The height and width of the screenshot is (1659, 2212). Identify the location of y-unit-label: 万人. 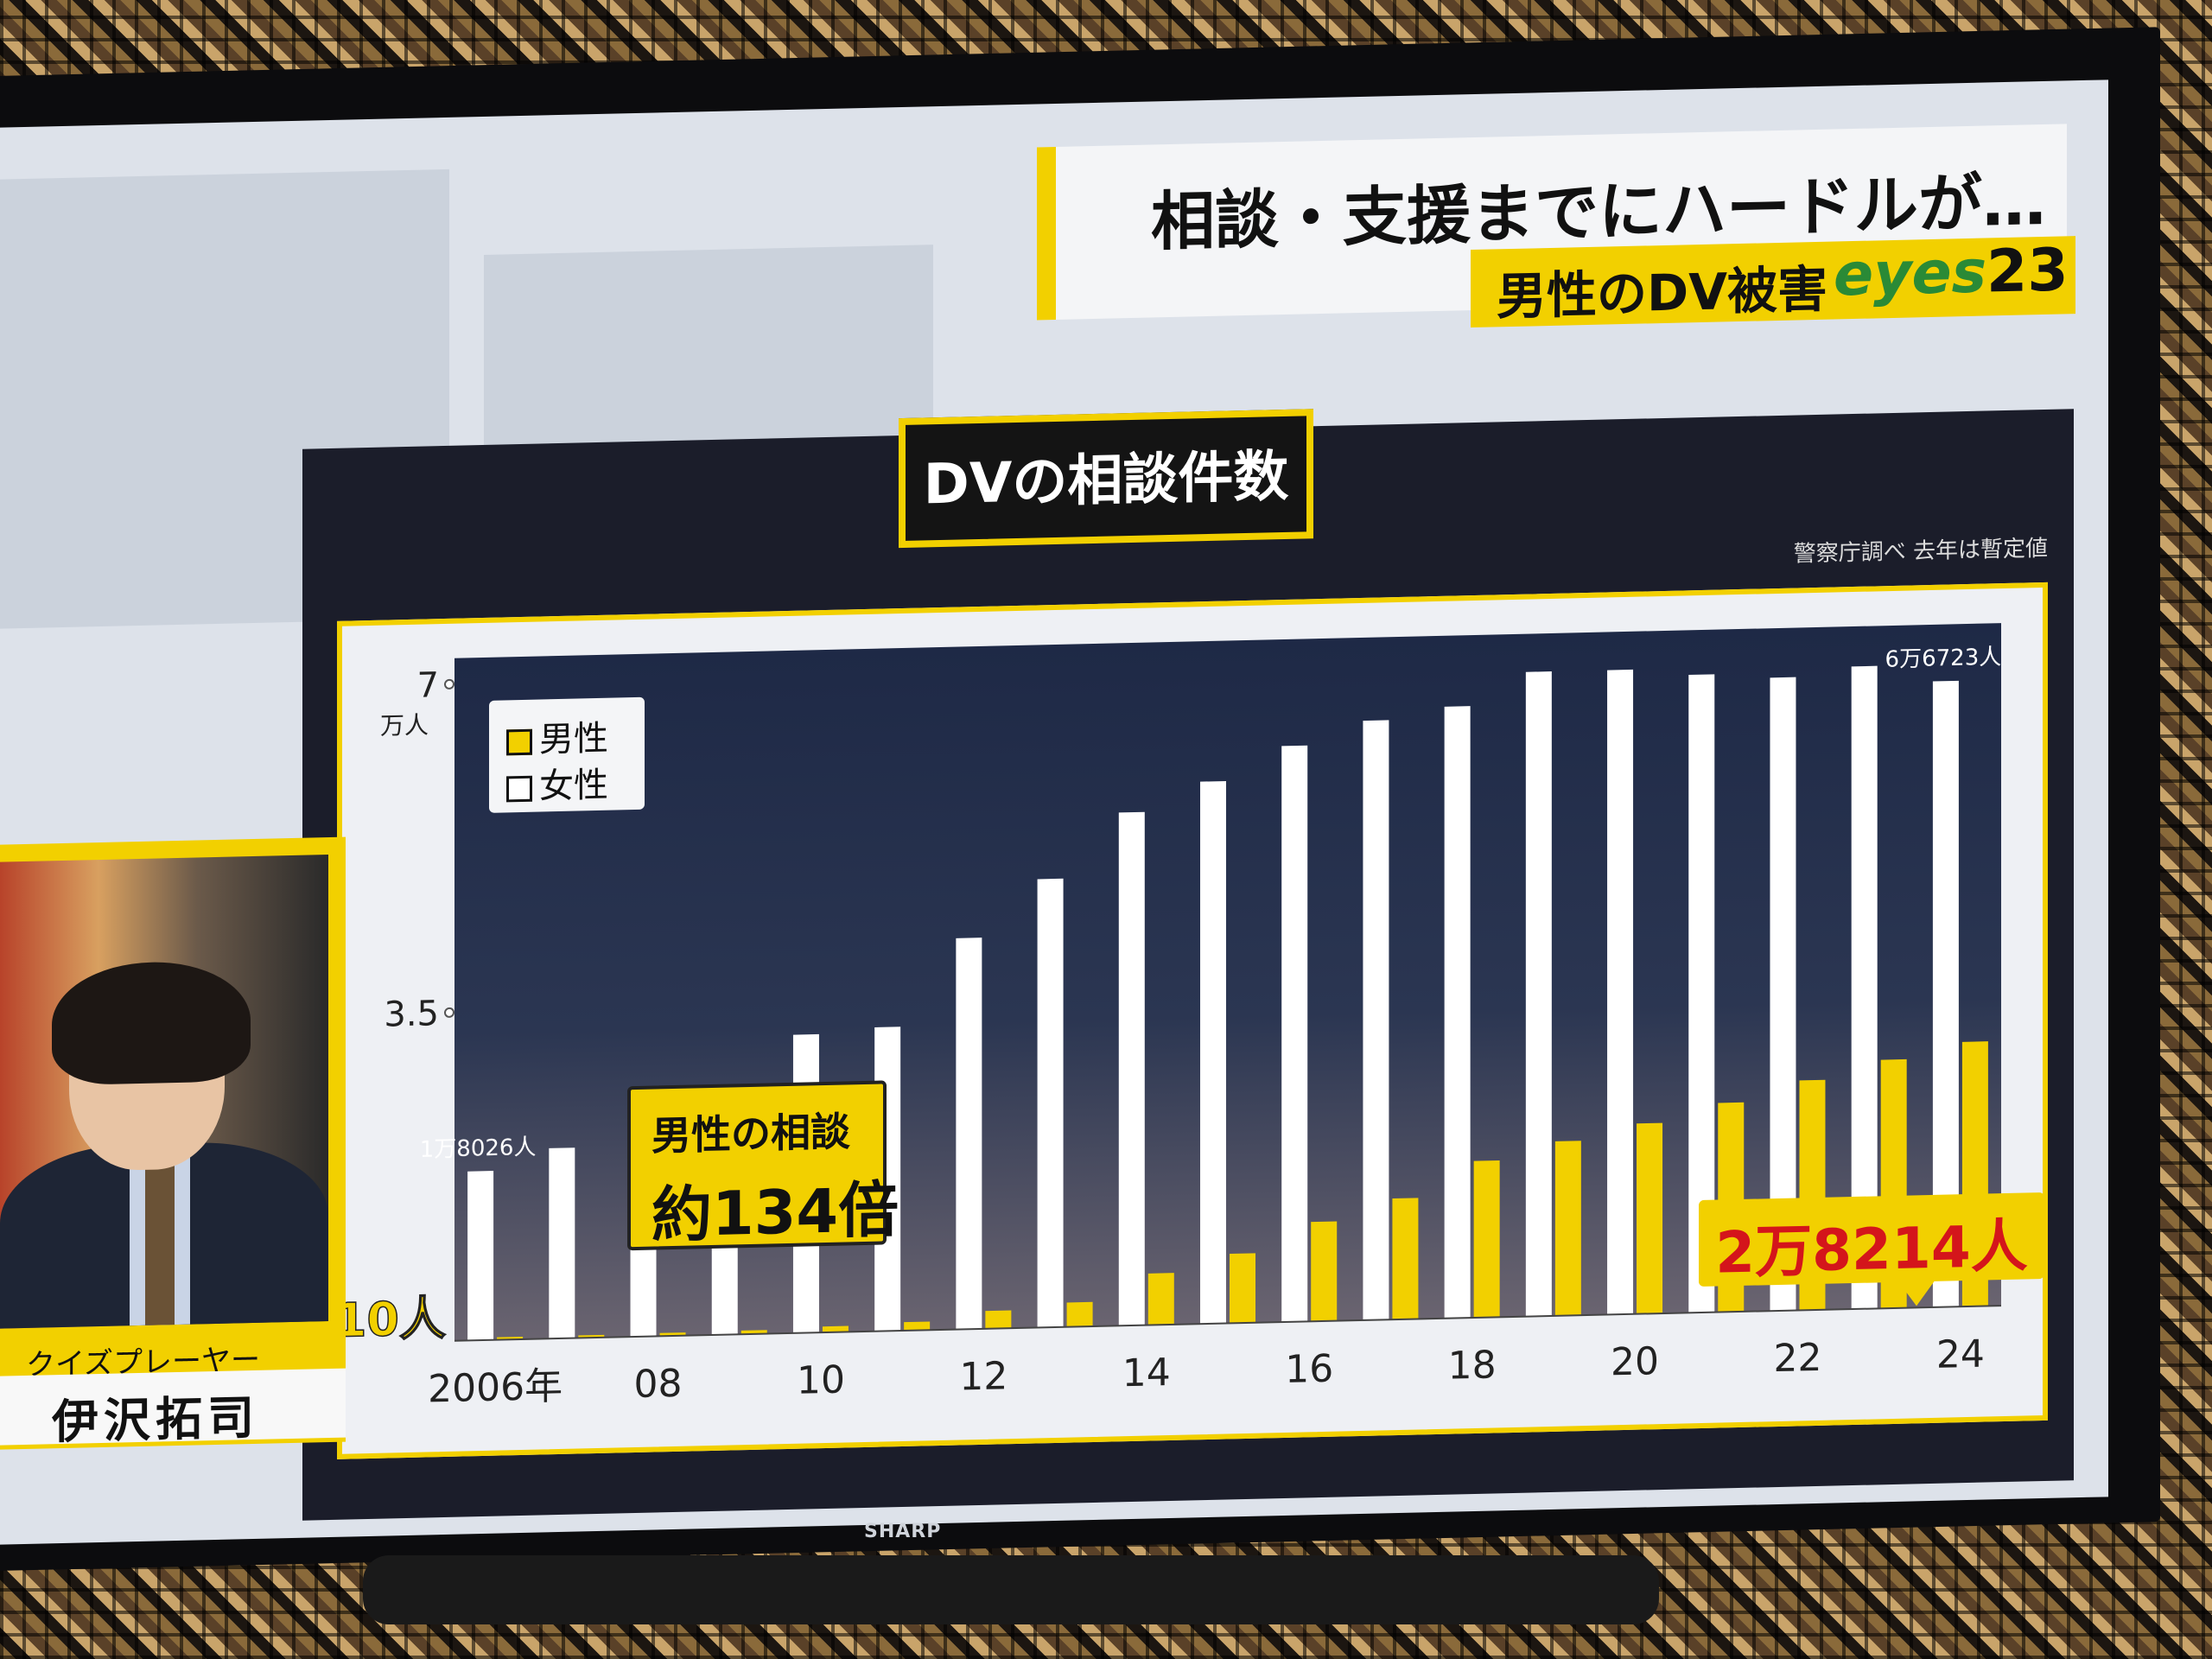
(404, 725).